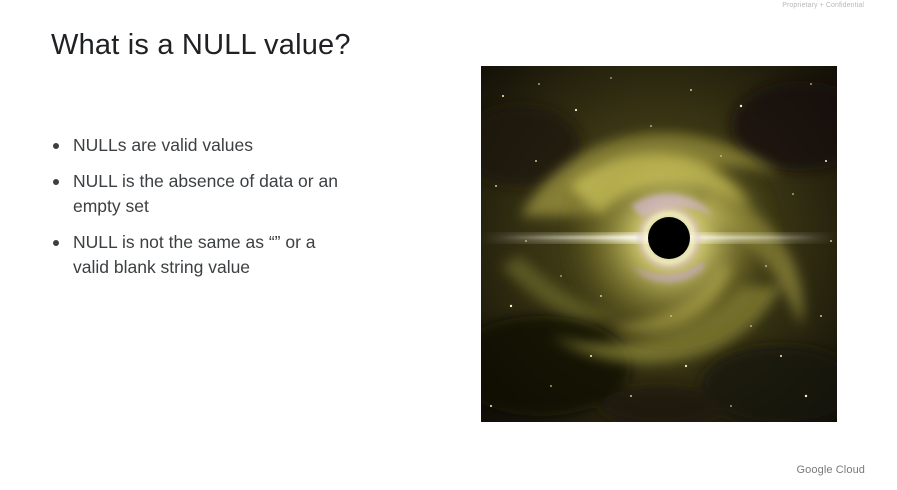  Describe the element at coordinates (163, 145) in the screenshot. I see `bullet-text: NULLs are valid values` at that location.